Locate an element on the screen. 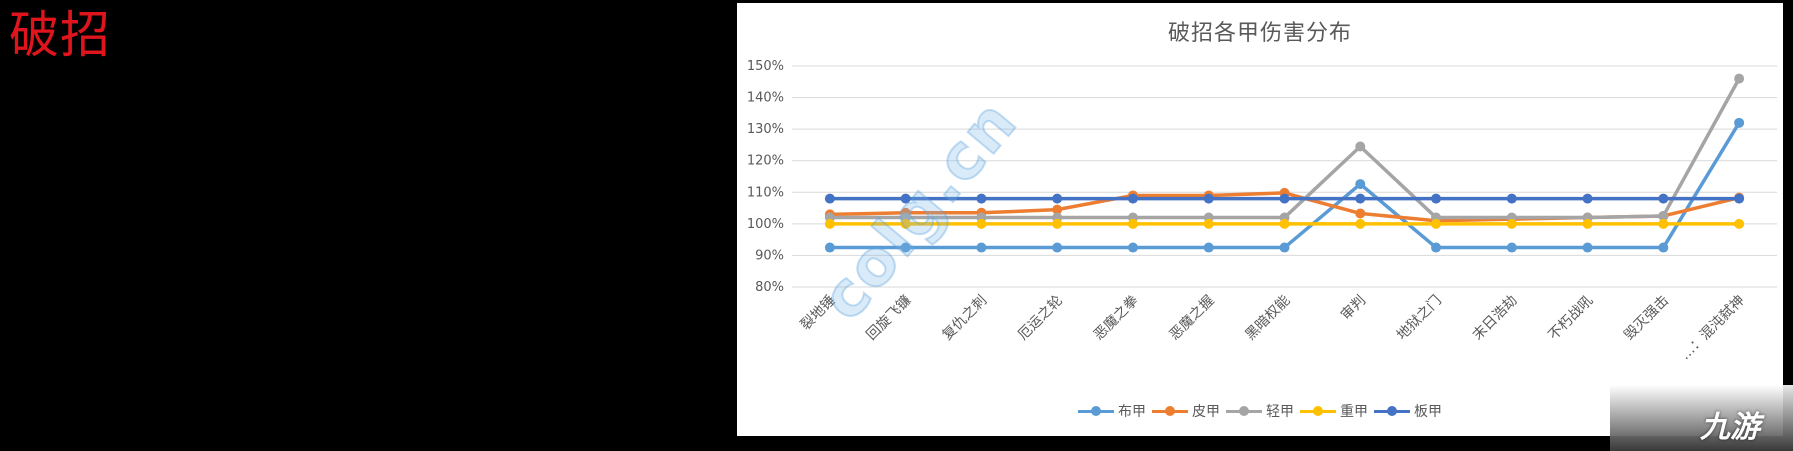 Image resolution: width=1793 pixels, height=451 pixels. x-tick-label: 裂地锤 is located at coordinates (818, 313).